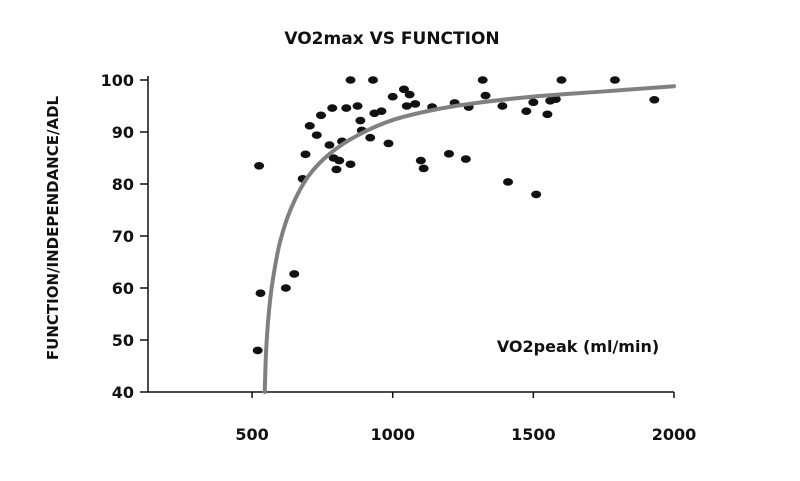 Image resolution: width=800 pixels, height=481 pixels. I want to click on x-ticks: 500 1000 1500 2000, so click(465, 418).